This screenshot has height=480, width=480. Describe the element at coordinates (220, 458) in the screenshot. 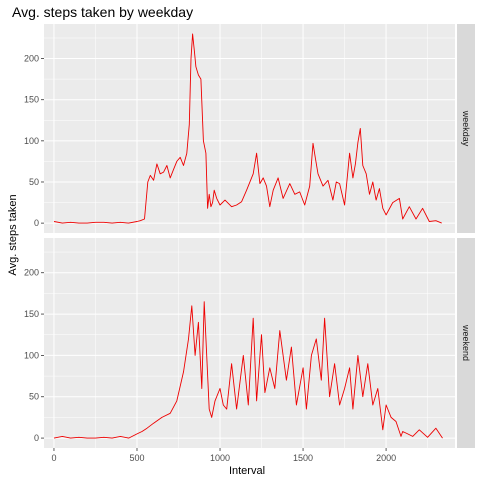

I see `x-tick-label: 1000` at that location.